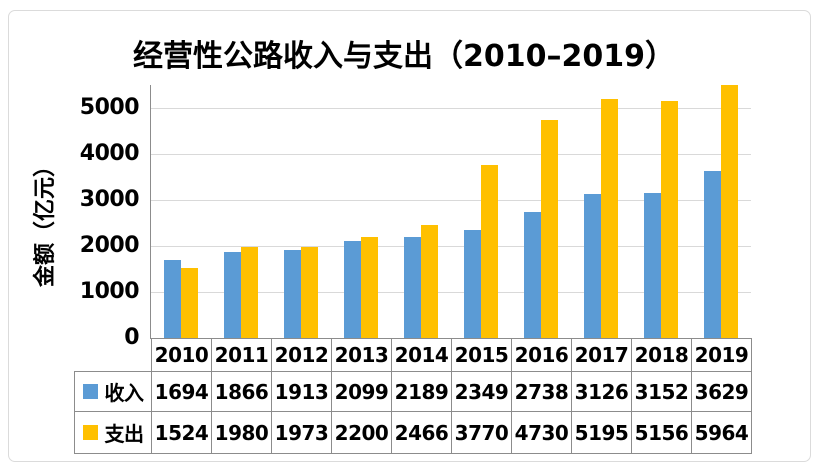 The width and height of the screenshot is (820, 470). I want to click on value-cell-expense-2013: 2200, so click(361, 432).